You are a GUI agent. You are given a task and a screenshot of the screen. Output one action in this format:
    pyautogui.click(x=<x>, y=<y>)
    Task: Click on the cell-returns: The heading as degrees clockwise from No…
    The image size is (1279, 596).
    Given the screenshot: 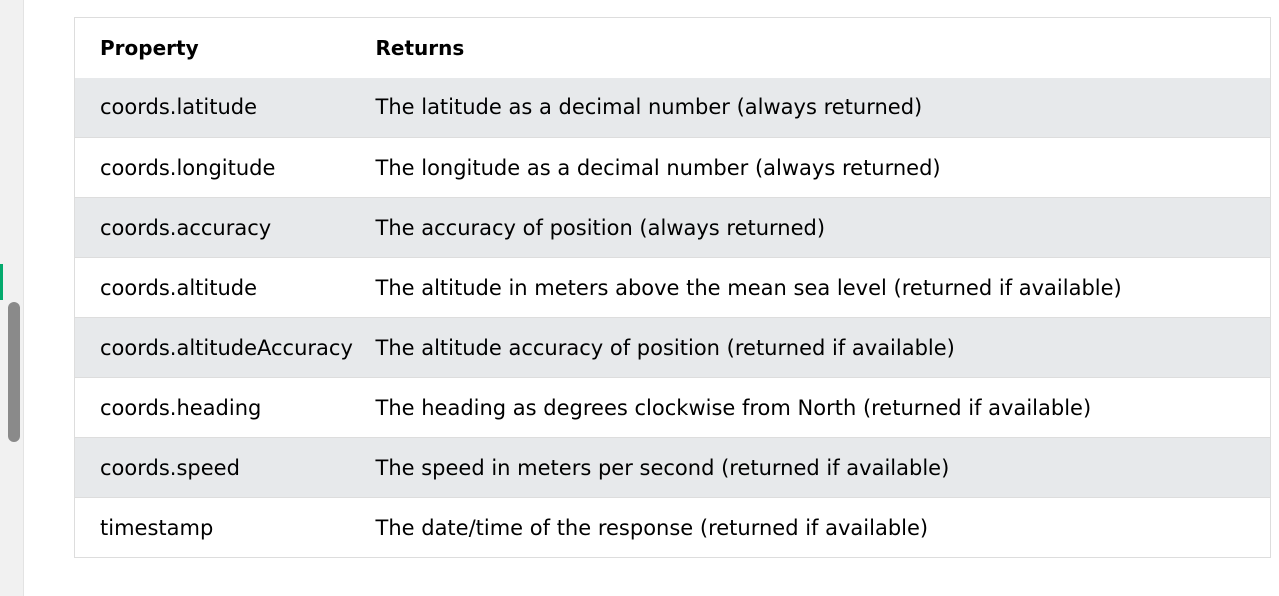 What is the action you would take?
    pyautogui.click(x=733, y=407)
    